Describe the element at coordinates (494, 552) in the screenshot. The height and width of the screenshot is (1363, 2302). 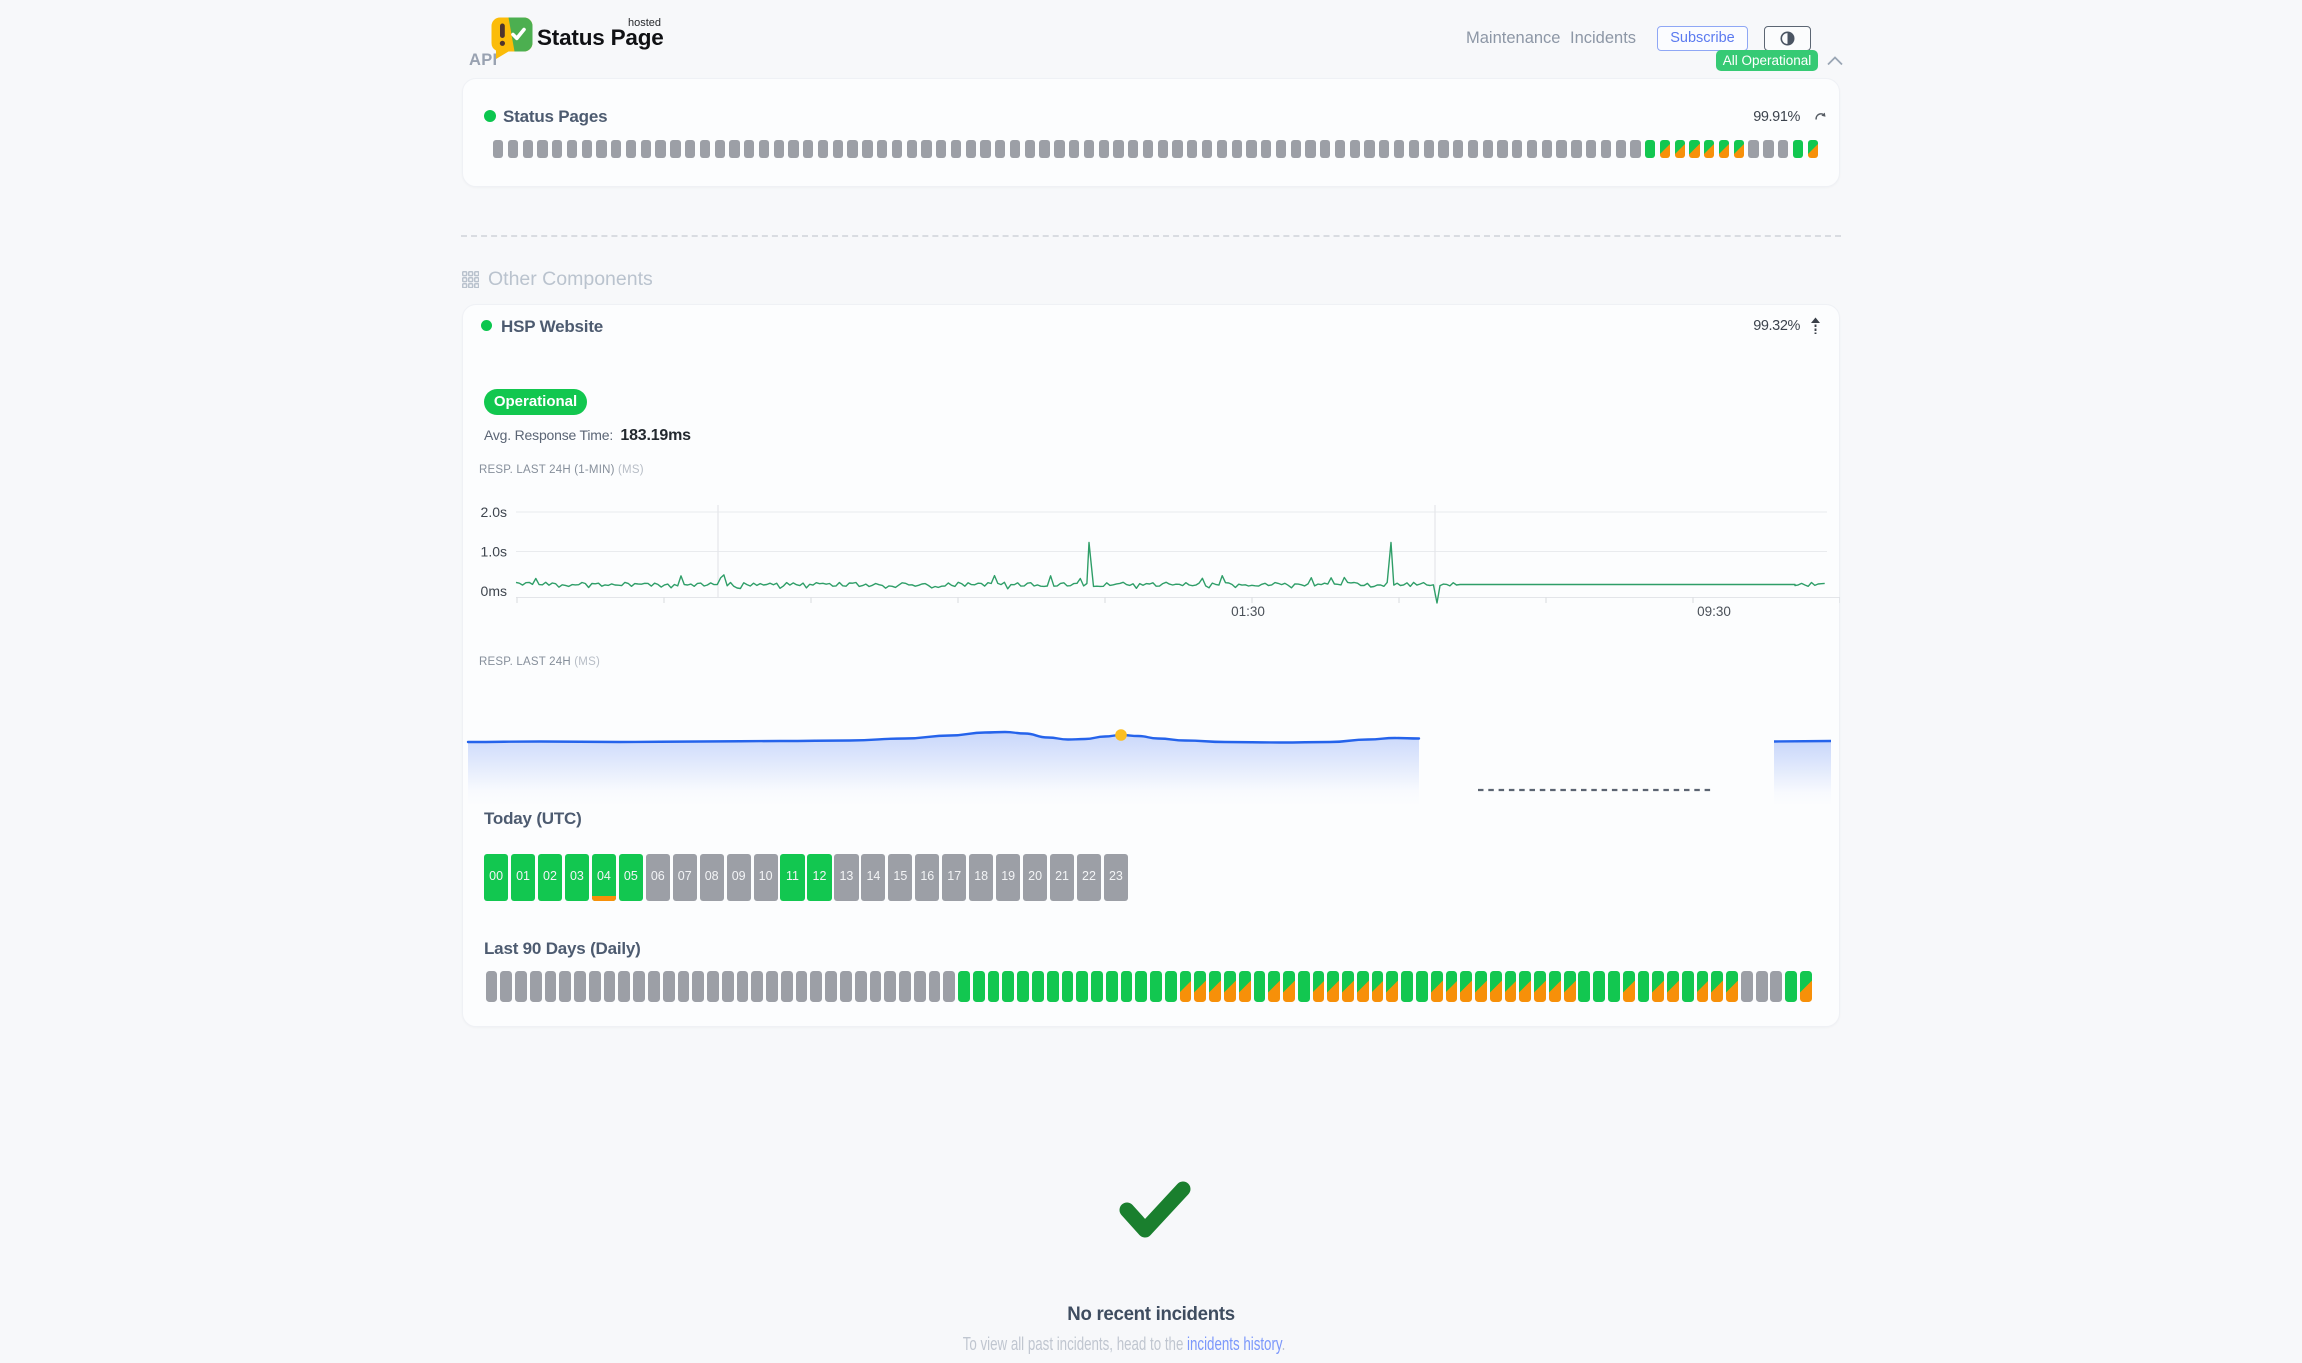
I see `svg-text: 1.0s` at that location.